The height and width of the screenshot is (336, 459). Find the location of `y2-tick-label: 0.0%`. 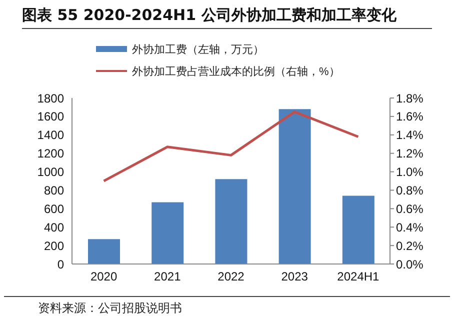

y2-tick-label: 0.0% is located at coordinates (410, 264).